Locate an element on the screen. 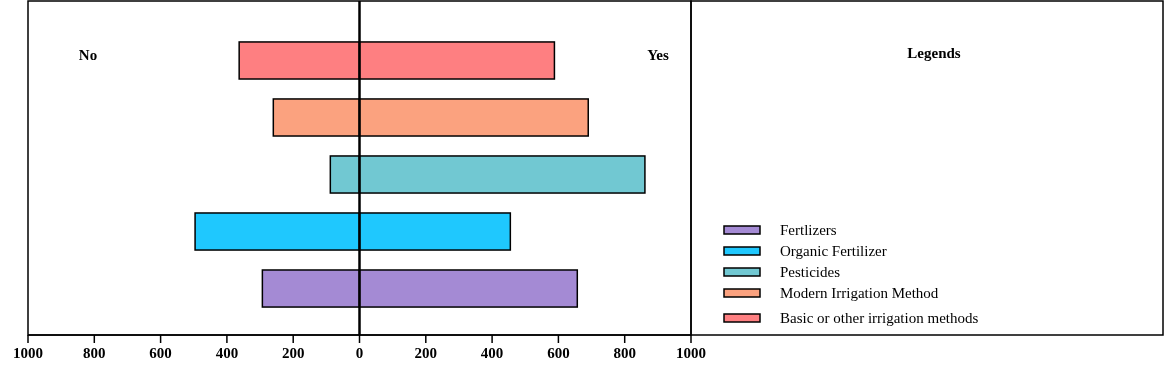  text: Basic or other irrigation methods is located at coordinates (879, 318).